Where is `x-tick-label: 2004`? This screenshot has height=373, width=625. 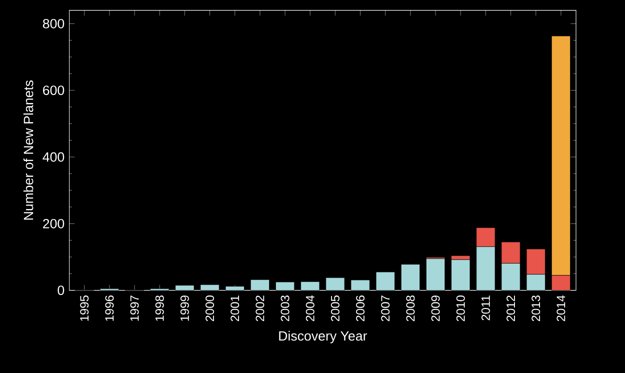 x-tick-label: 2004 is located at coordinates (310, 308).